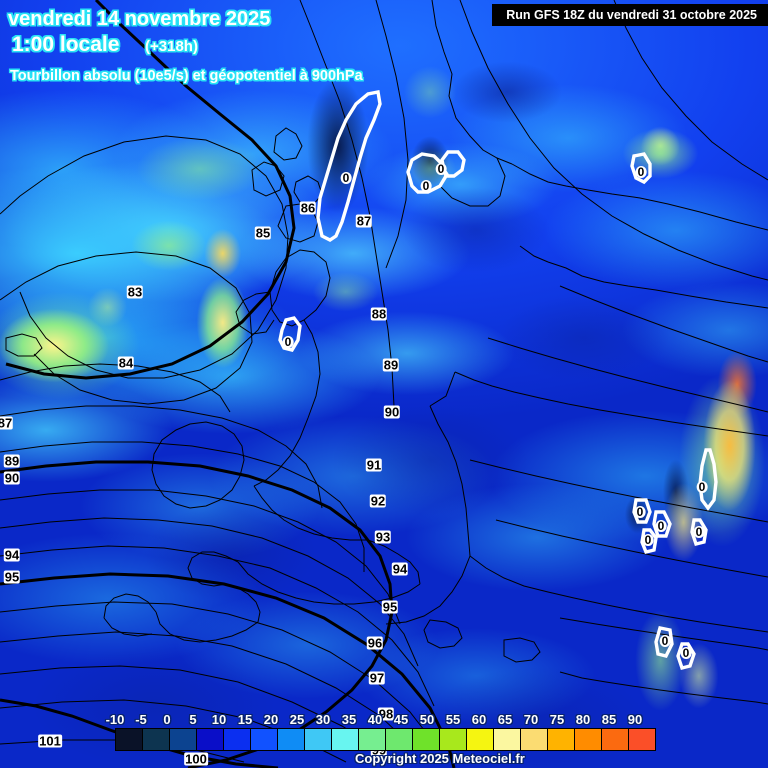 This screenshot has height=768, width=768. I want to click on legend-tick-label: 5, so click(193, 719).